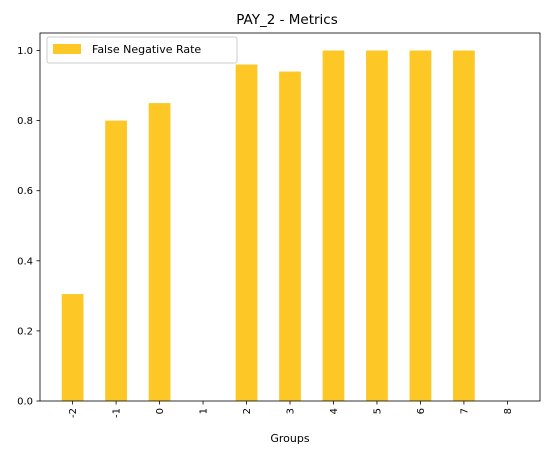  I want to click on y-tick-label: 0.6, so click(25, 191).